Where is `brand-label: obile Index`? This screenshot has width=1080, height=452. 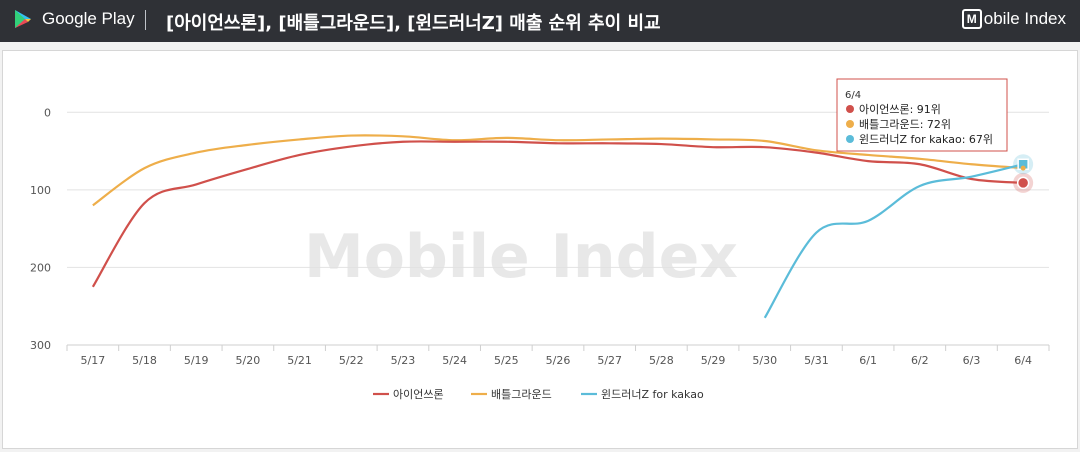 brand-label: obile Index is located at coordinates (1024, 18).